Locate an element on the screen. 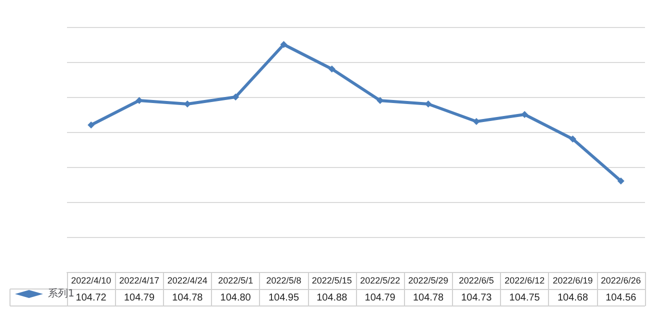  data-label: 104.95 is located at coordinates (284, 298).